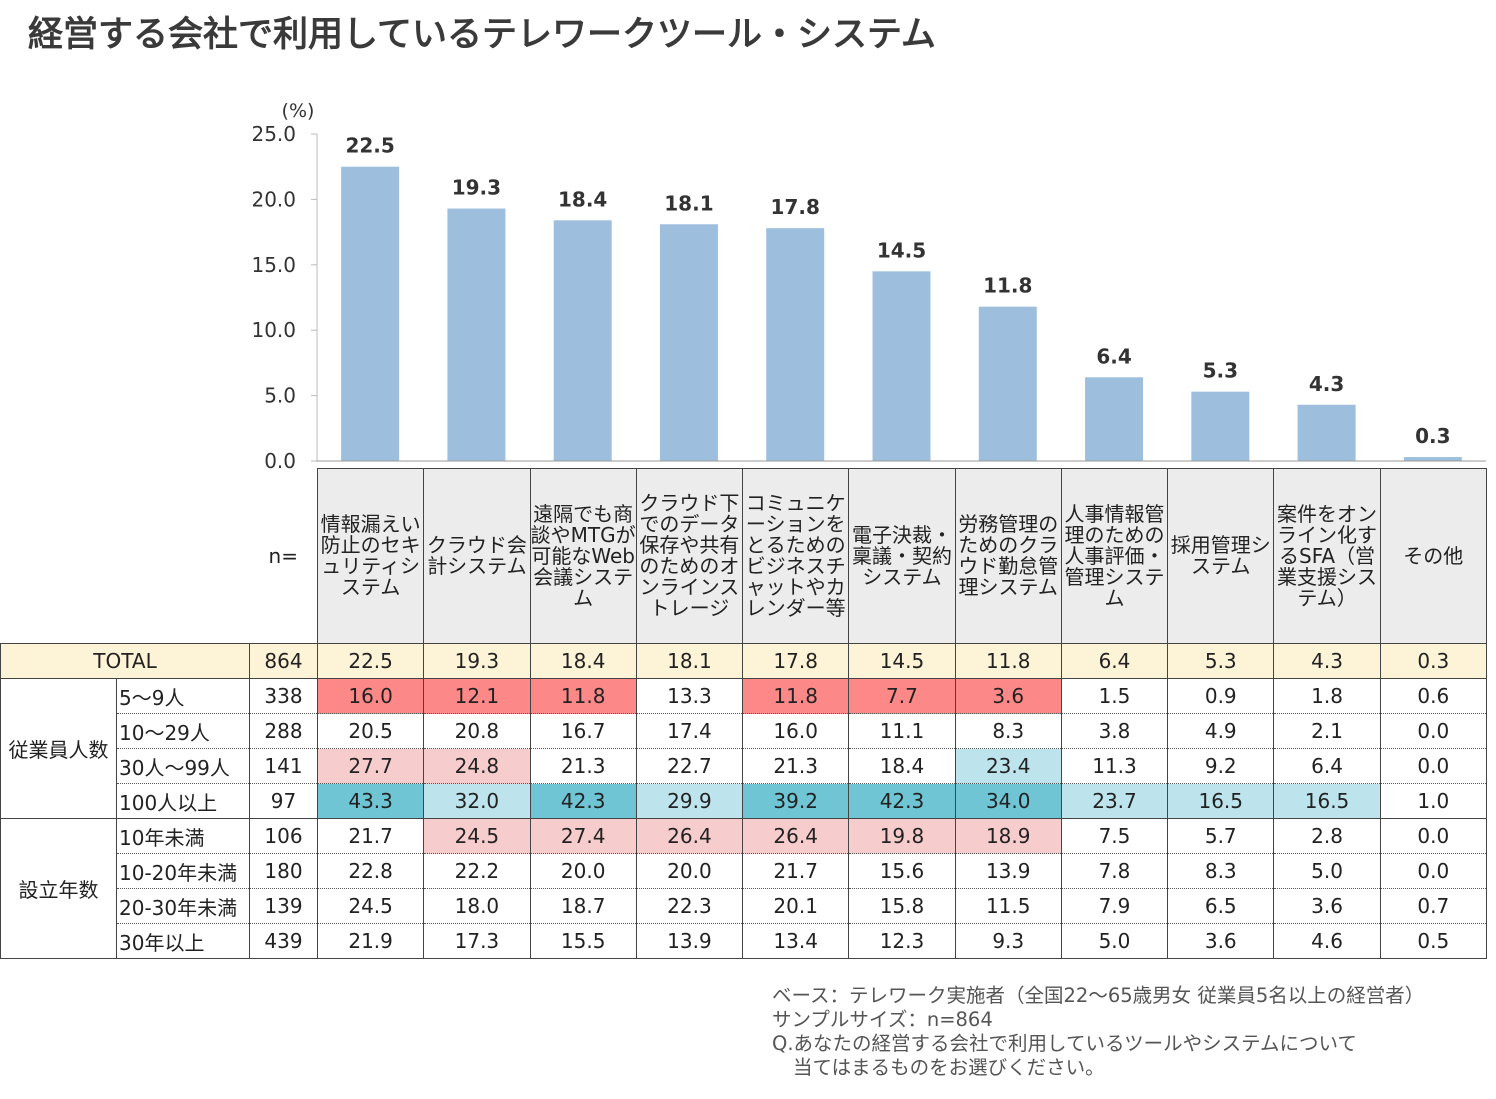  What do you see at coordinates (1008, 941) in the screenshot?
I see `cell-value: 9.3` at bounding box center [1008, 941].